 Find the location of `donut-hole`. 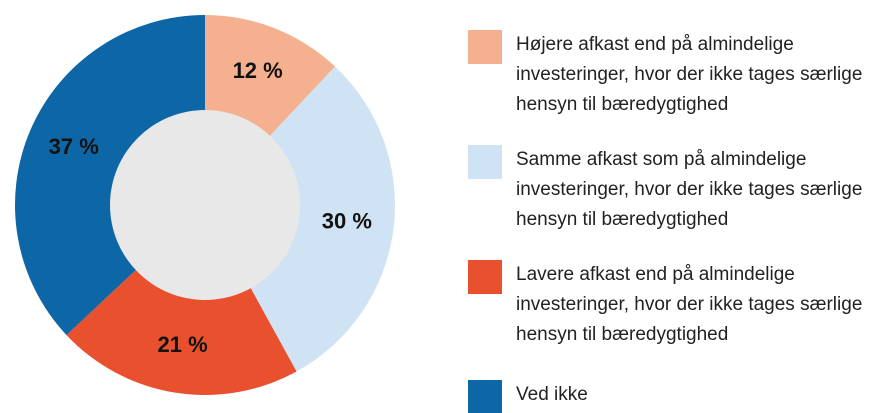

donut-hole is located at coordinates (205, 205).